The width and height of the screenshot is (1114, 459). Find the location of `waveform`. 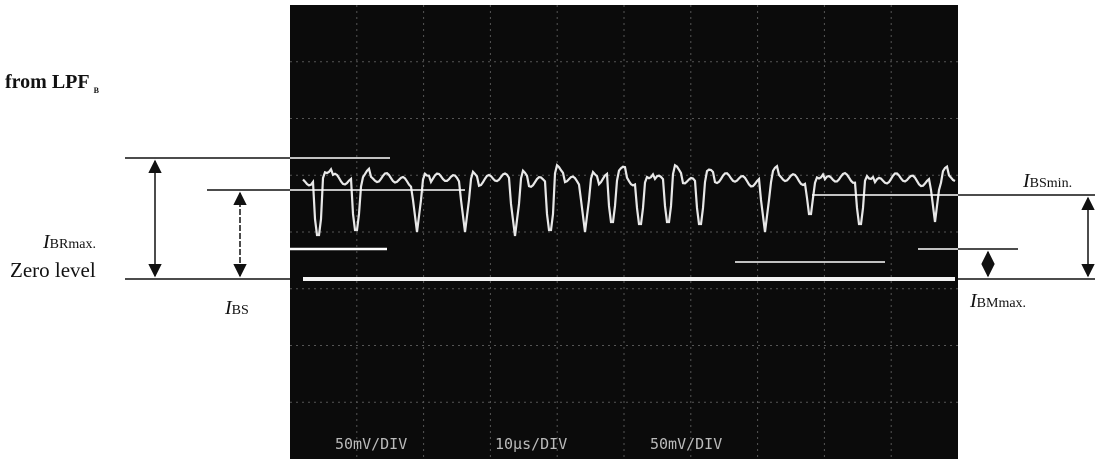

waveform is located at coordinates (629, 200).